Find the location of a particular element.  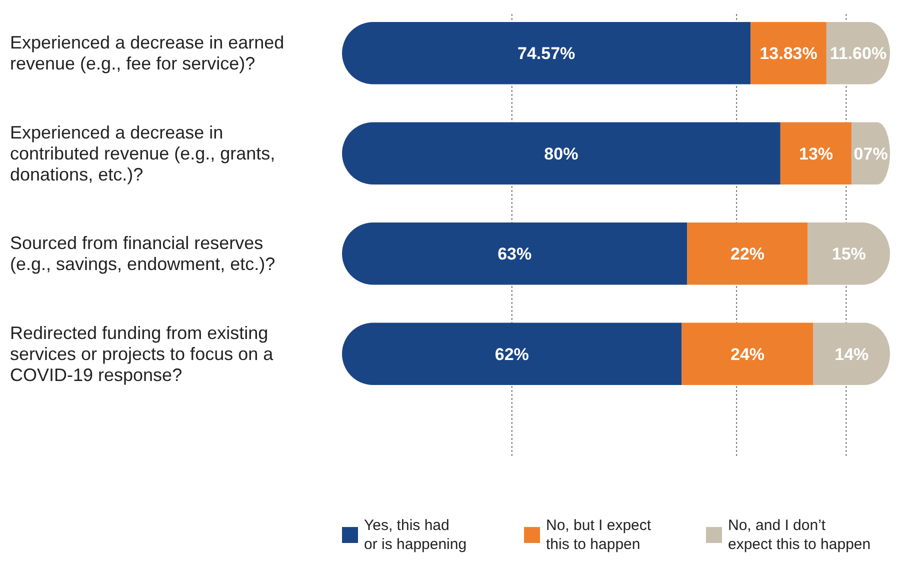

data-label: 74.57% is located at coordinates (546, 54).